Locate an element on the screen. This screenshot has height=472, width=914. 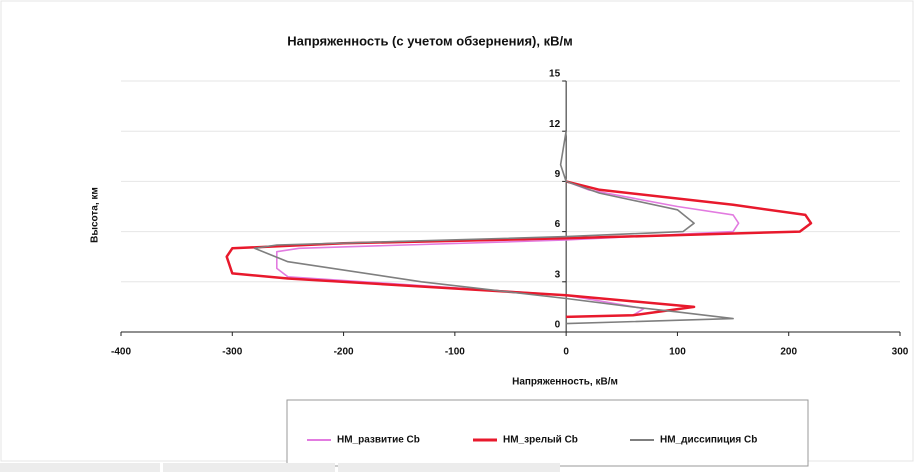
line-series is located at coordinates (508, 249).